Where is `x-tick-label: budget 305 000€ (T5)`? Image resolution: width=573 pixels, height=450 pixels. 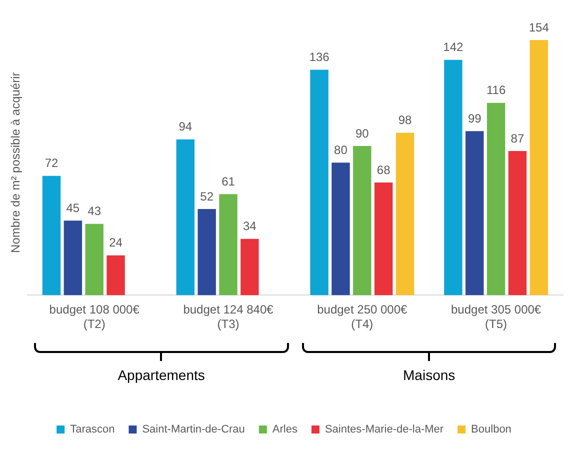
x-tick-label: budget 305 000€ (T5) is located at coordinates (496, 317).